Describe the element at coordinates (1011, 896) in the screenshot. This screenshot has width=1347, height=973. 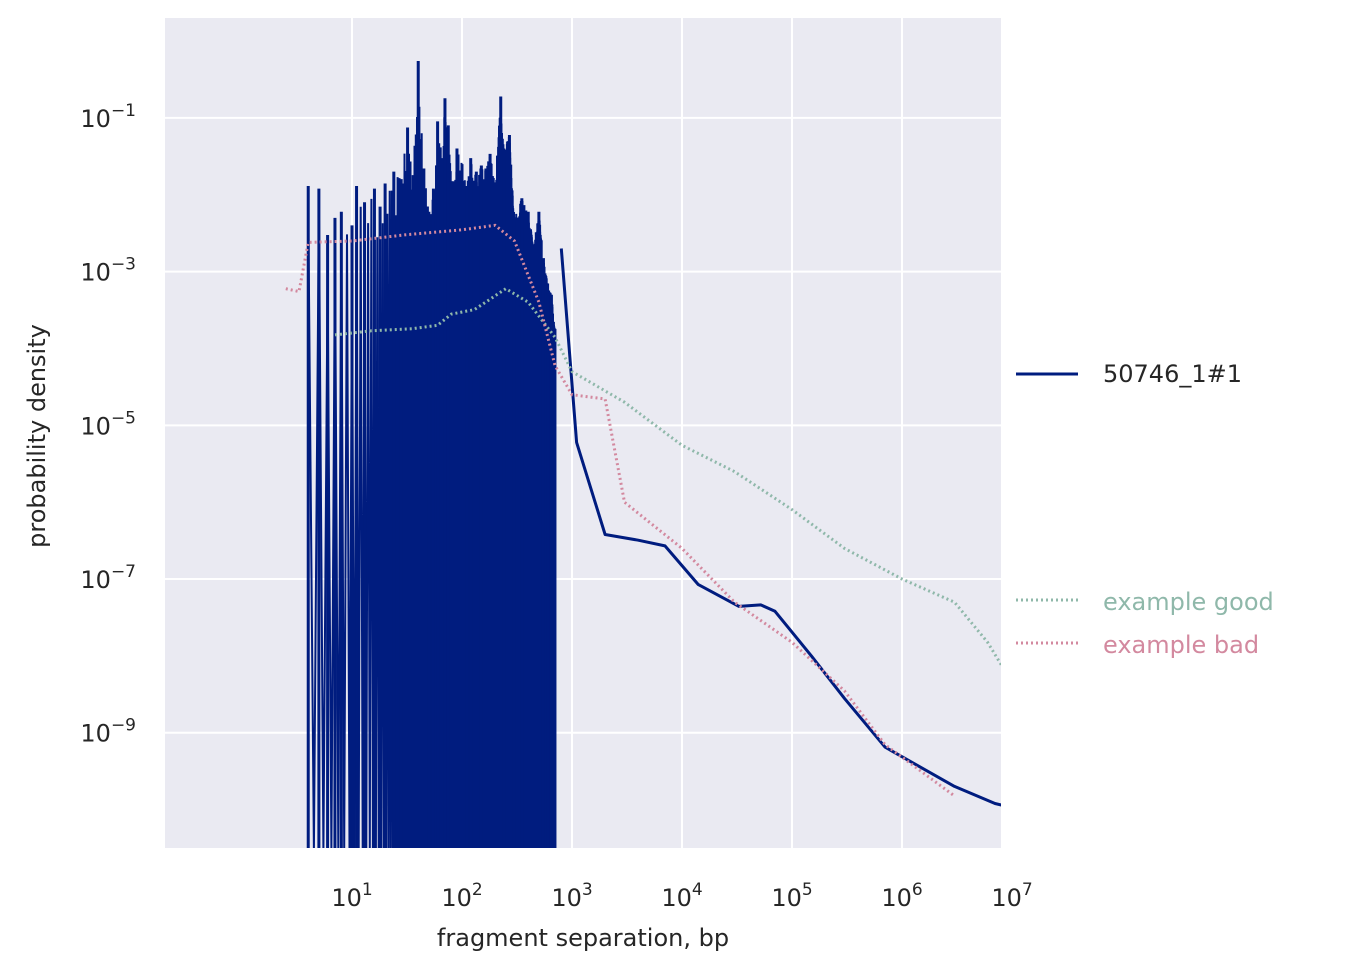
I see `x-tick-label: 10⁷` at that location.